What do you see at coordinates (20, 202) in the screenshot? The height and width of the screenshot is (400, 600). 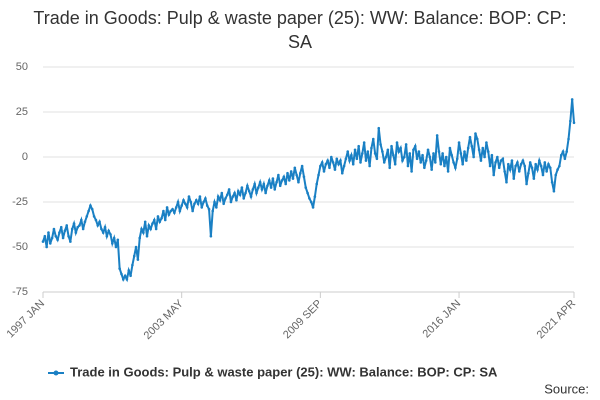 I see `y-tick-label: -25` at bounding box center [20, 202].